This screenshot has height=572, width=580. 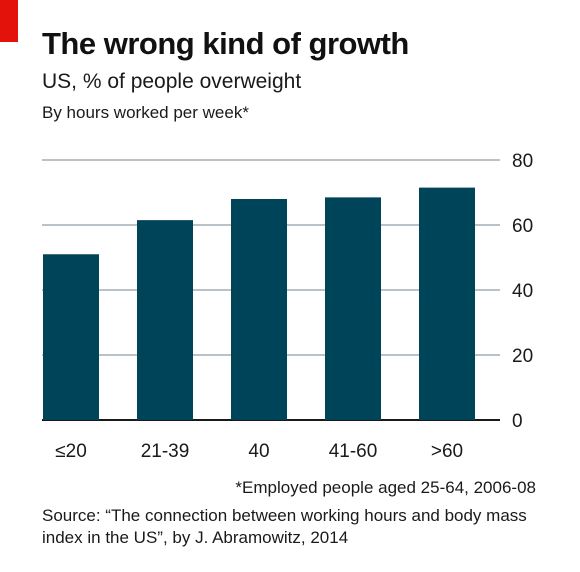 What do you see at coordinates (522, 356) in the screenshot?
I see `y-tick-label: 20` at bounding box center [522, 356].